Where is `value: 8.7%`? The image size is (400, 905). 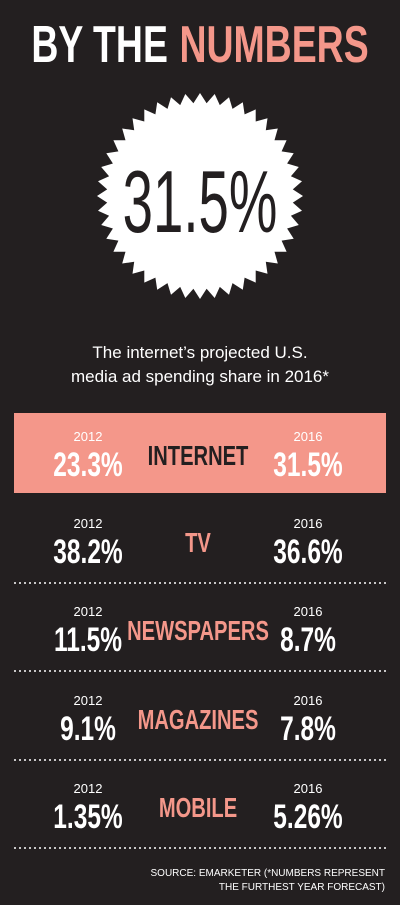 value: 8.7% is located at coordinates (308, 640).